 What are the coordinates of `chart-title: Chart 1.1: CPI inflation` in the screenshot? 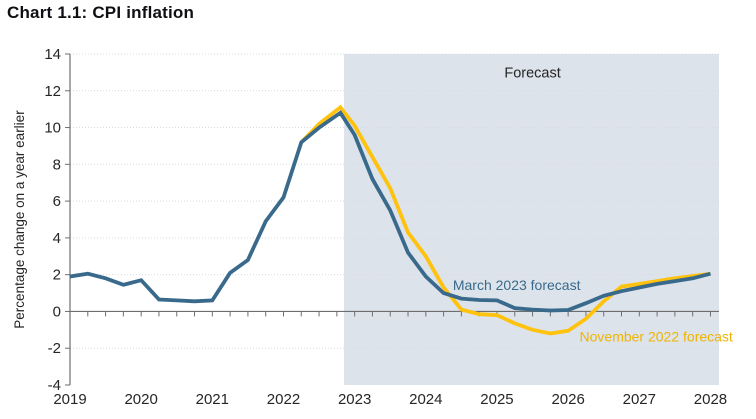 It's located at (101, 12).